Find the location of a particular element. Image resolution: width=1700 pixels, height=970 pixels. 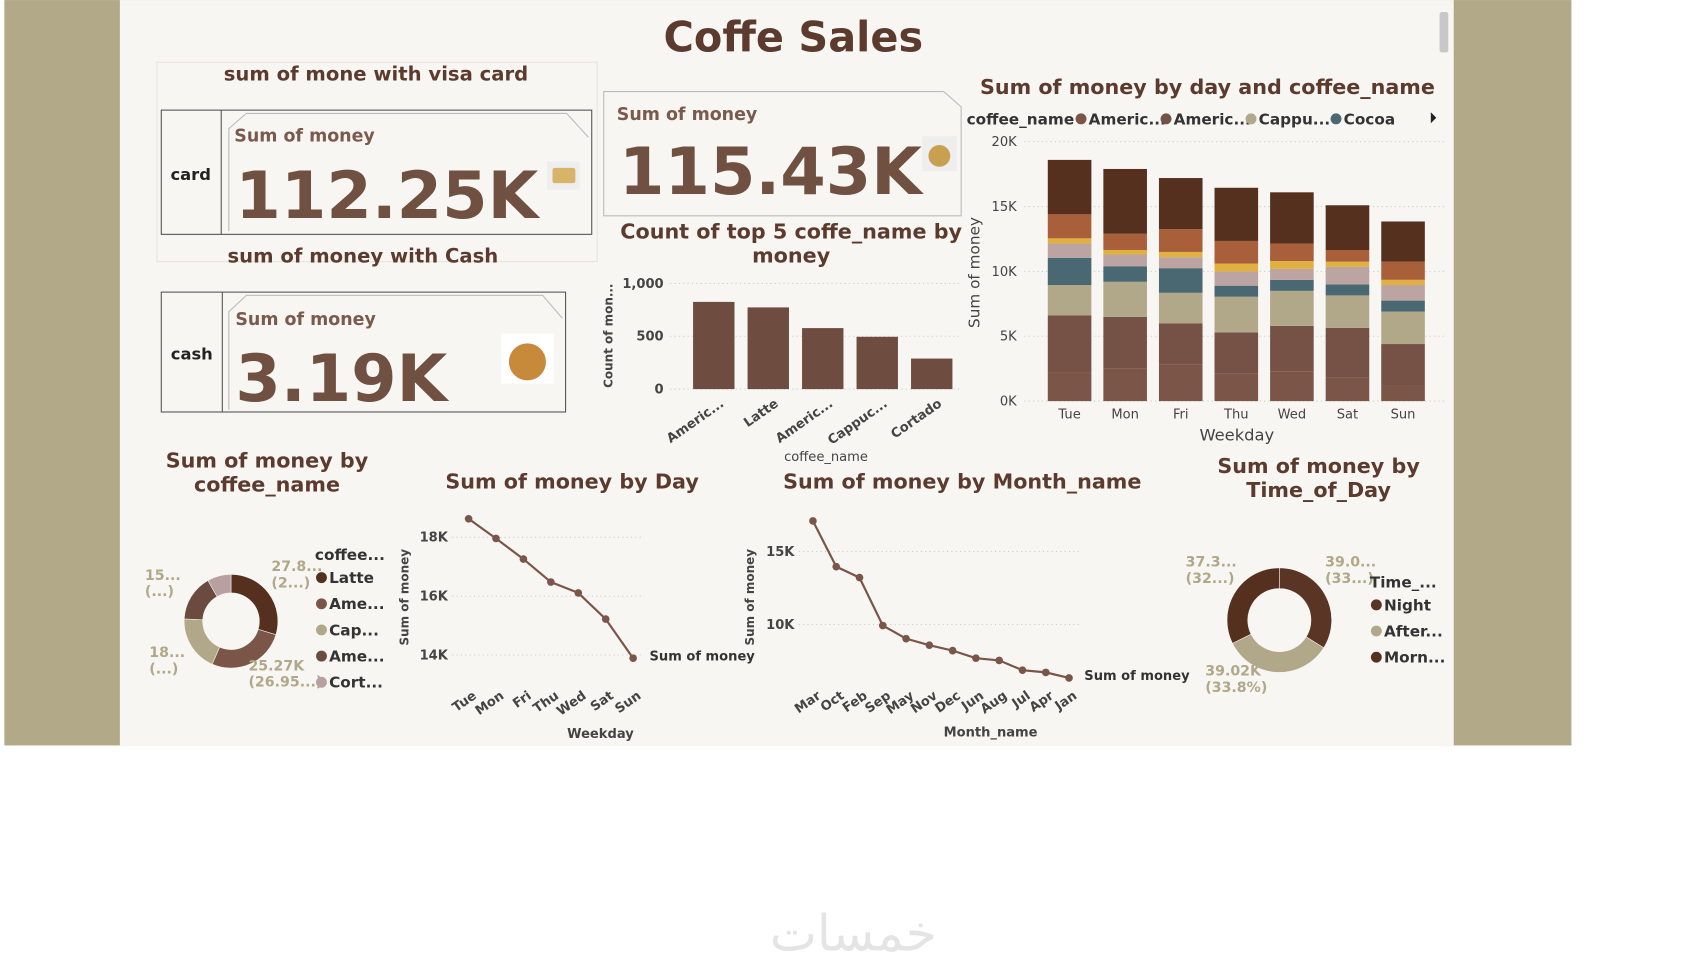

legend-label: Latte is located at coordinates (351, 578).